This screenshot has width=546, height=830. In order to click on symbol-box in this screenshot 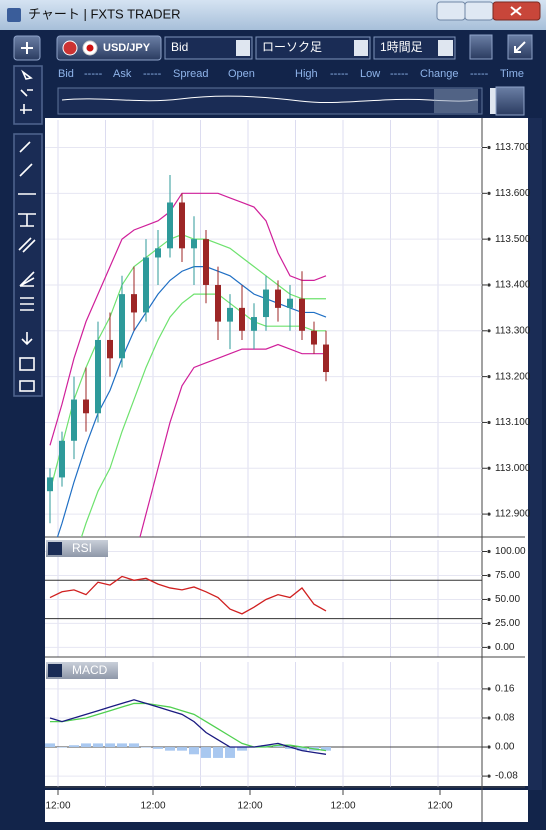, I will do `click(109, 48)`.